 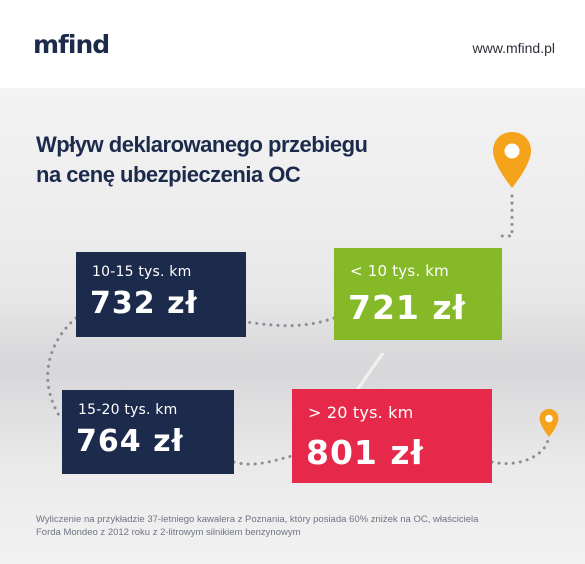 What do you see at coordinates (128, 410) in the screenshot?
I see `mileage-range: 15-20 tys. km` at bounding box center [128, 410].